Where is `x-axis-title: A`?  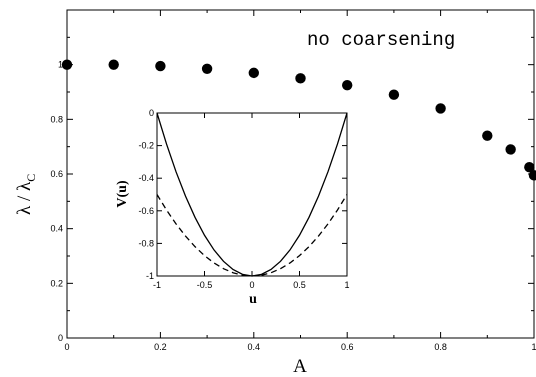
x-axis-title: A is located at coordinates (300, 366).